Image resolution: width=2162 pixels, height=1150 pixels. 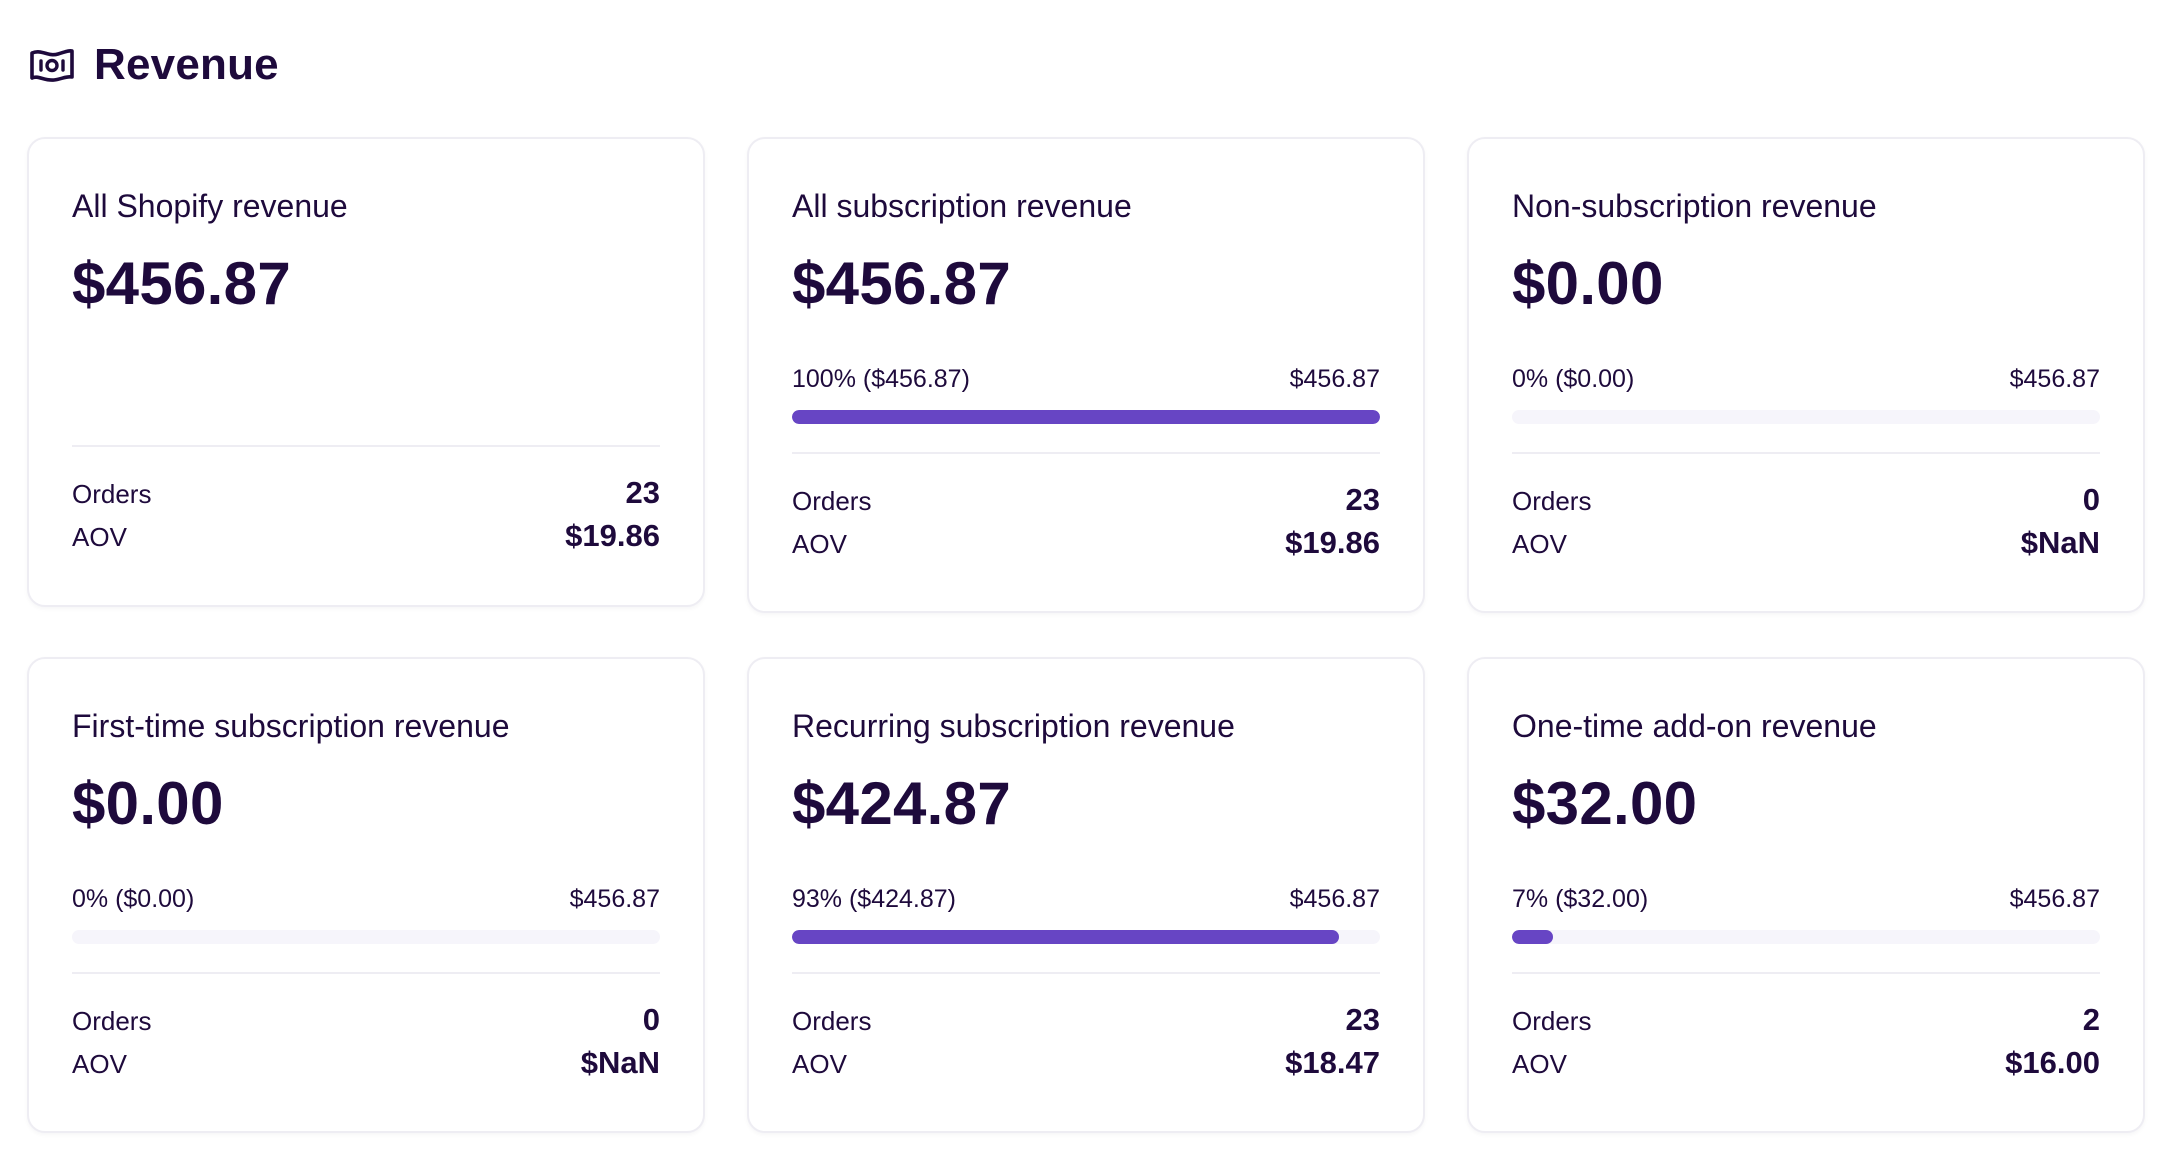 What do you see at coordinates (901, 803) in the screenshot?
I see `card-value: $424.87` at bounding box center [901, 803].